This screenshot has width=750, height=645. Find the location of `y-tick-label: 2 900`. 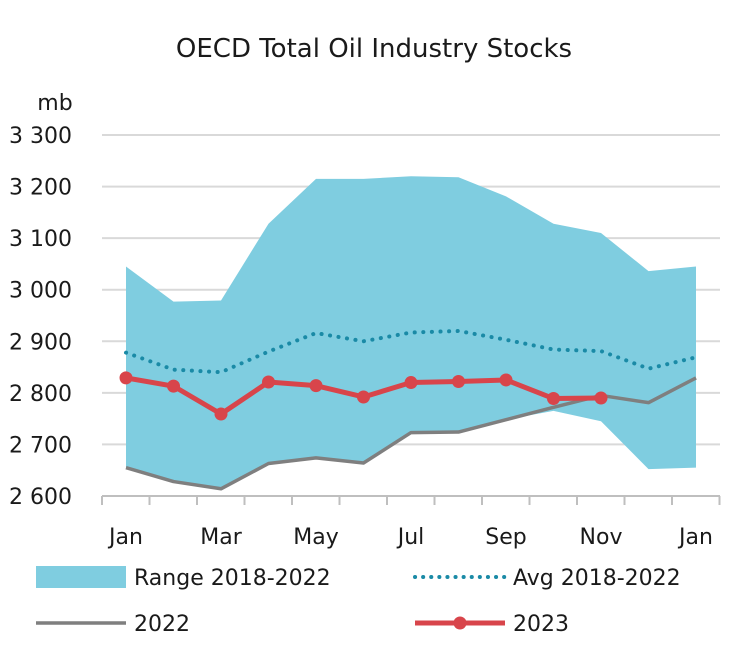

y-tick-label: 2 900 is located at coordinates (40, 342).